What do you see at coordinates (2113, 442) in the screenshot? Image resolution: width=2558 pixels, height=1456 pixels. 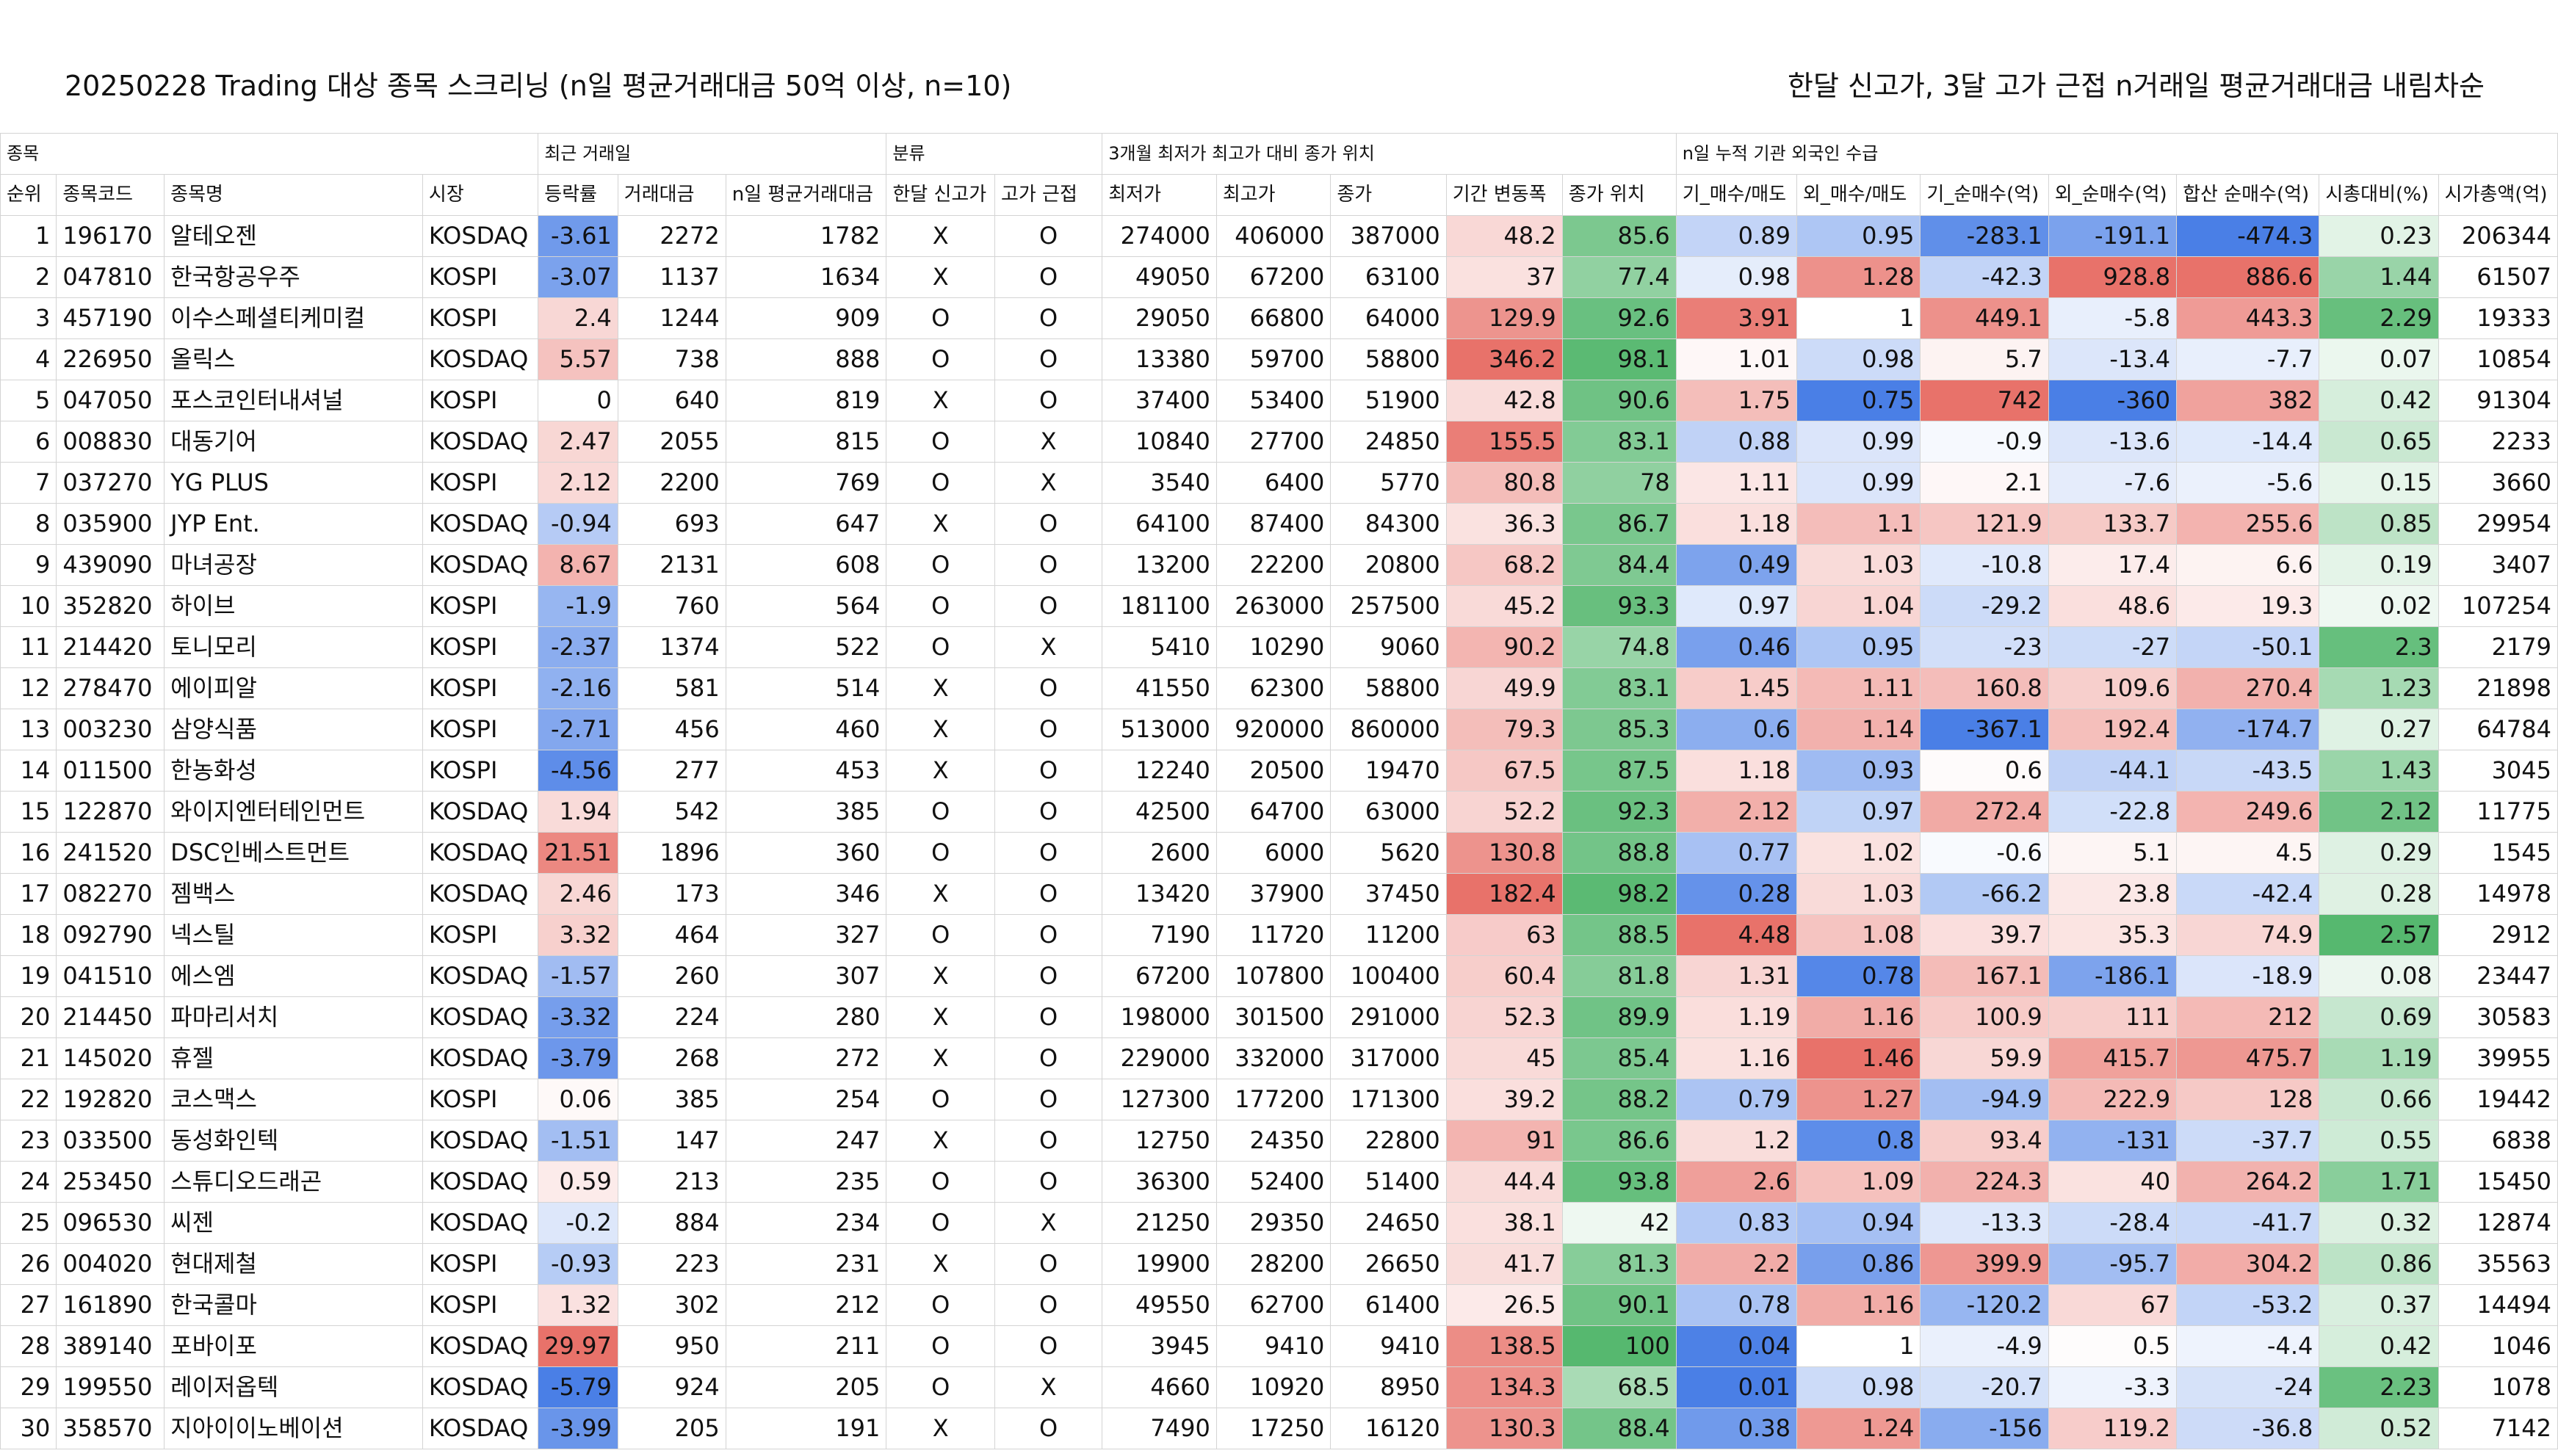 I see `cell-foreign-net: -13.6` at bounding box center [2113, 442].